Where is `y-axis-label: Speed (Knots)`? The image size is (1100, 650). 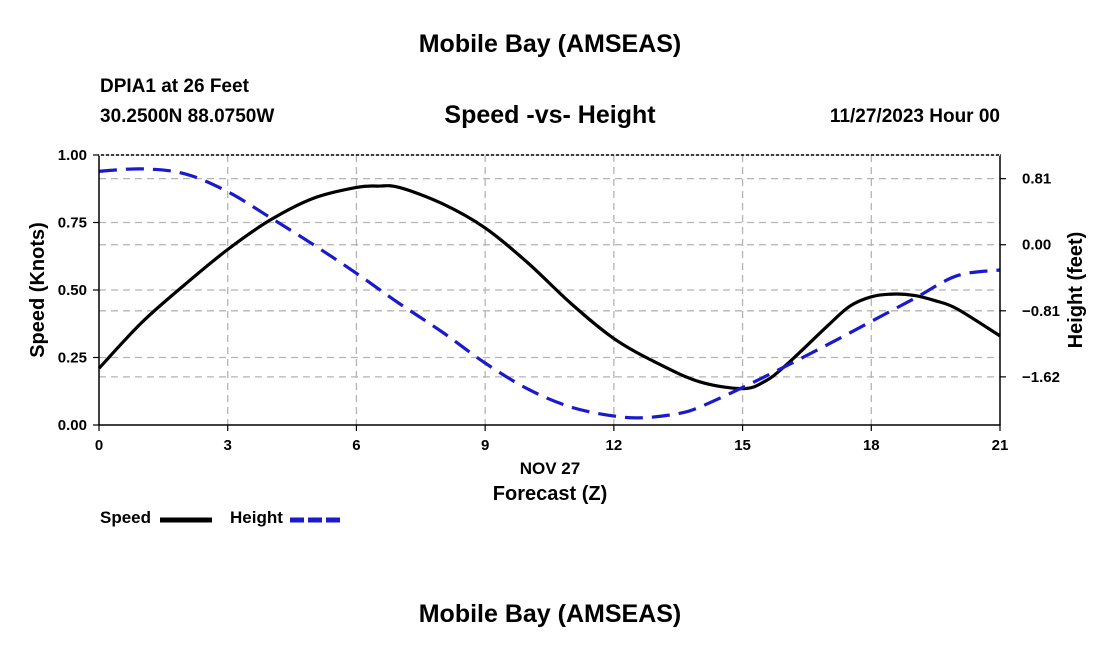 y-axis-label: Speed (Knots) is located at coordinates (38, 290).